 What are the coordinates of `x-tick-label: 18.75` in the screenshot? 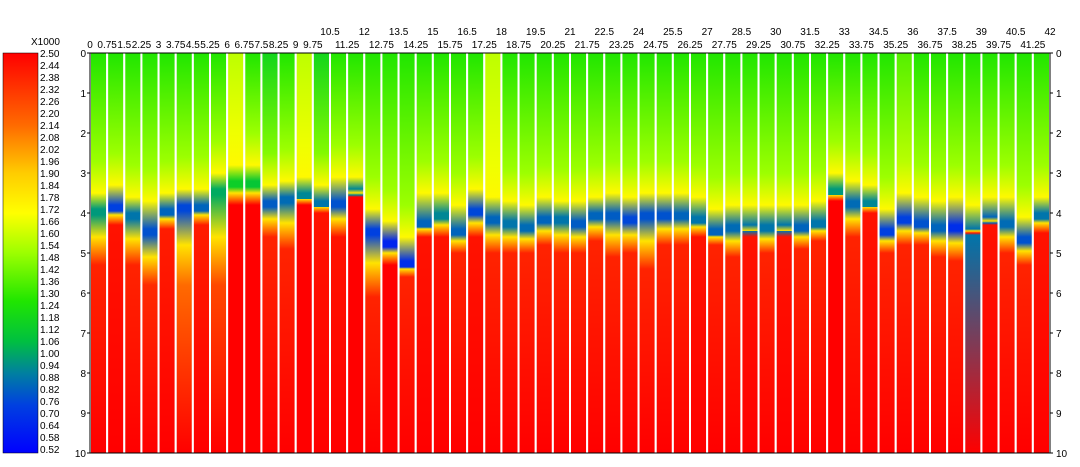 It's located at (518, 45).